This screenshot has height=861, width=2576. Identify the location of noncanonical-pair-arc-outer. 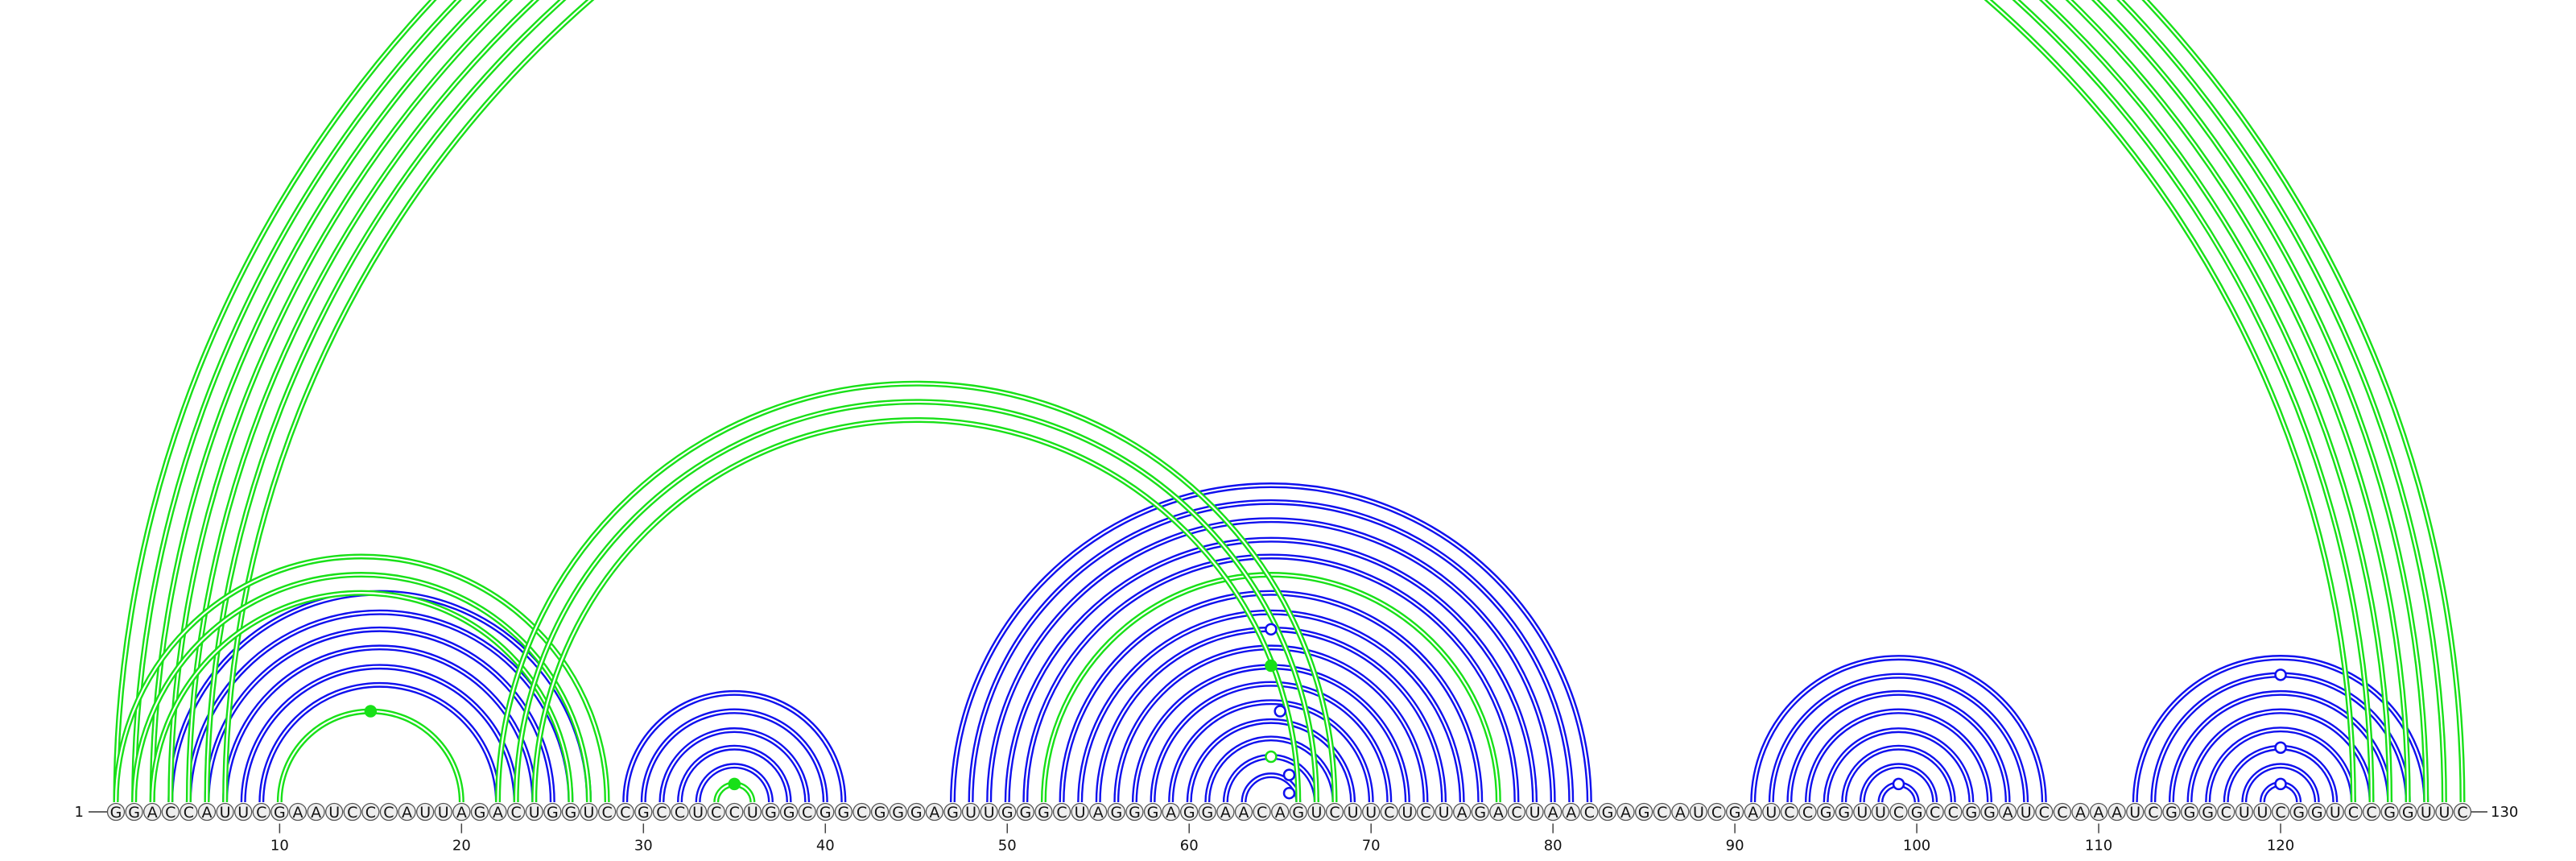
(361, 696).